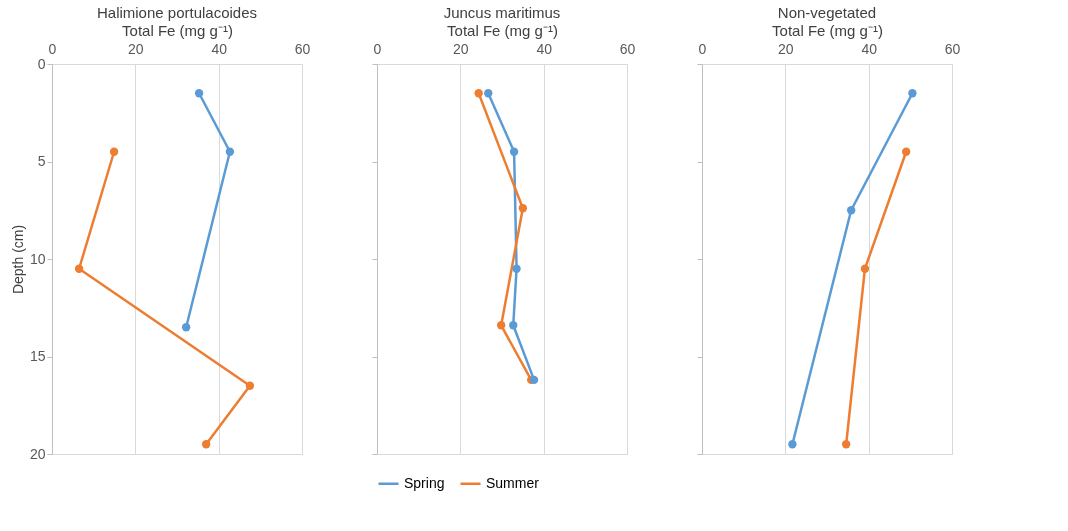 This screenshot has width=1068, height=531. I want to click on legend-label: Spring, so click(424, 482).